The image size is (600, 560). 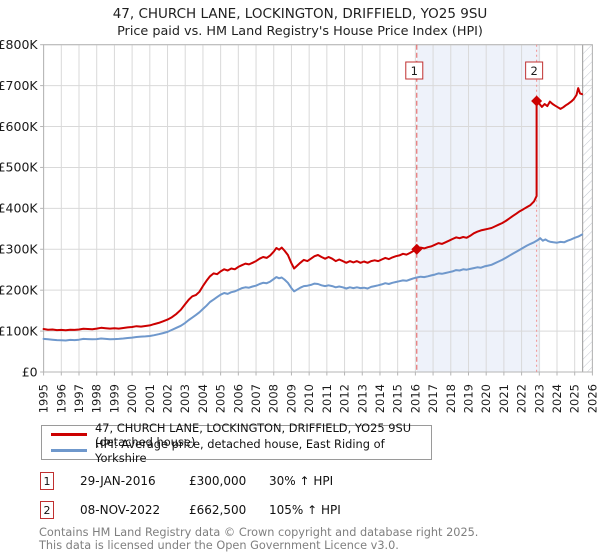 What do you see at coordinates (47, 510) in the screenshot?
I see `sale-2-number-badge: 2` at bounding box center [47, 510].